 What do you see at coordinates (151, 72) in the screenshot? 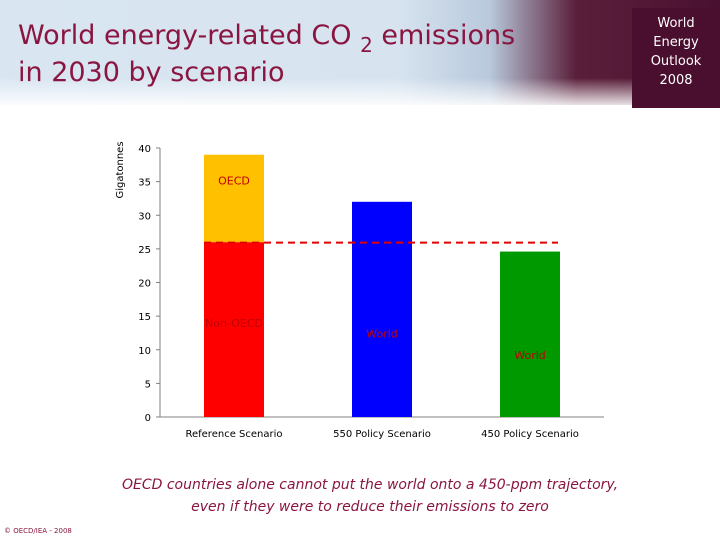
I see `title-line2: in 2030 by scenario` at bounding box center [151, 72].